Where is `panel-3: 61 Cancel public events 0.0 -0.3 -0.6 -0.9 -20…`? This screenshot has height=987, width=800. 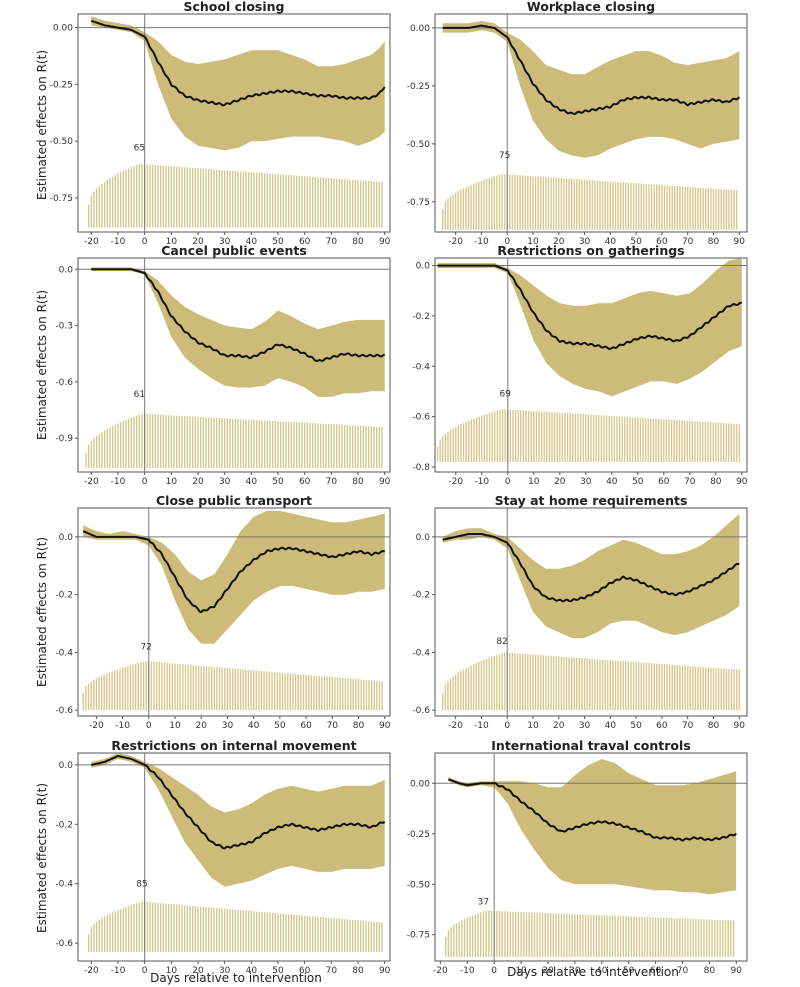 panel-3: 61 Cancel public events 0.0 -0.3 -0.6 -0.9 -20… is located at coordinates (222, 365).